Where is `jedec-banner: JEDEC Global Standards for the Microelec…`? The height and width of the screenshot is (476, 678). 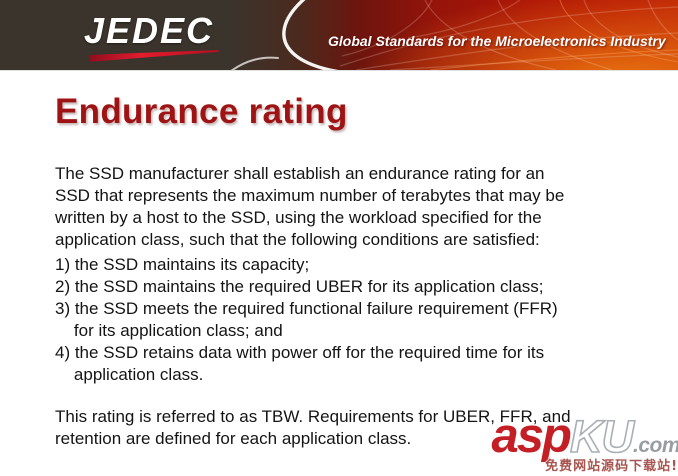
jedec-banner: JEDEC Global Standards for the Microelec… is located at coordinates (339, 35).